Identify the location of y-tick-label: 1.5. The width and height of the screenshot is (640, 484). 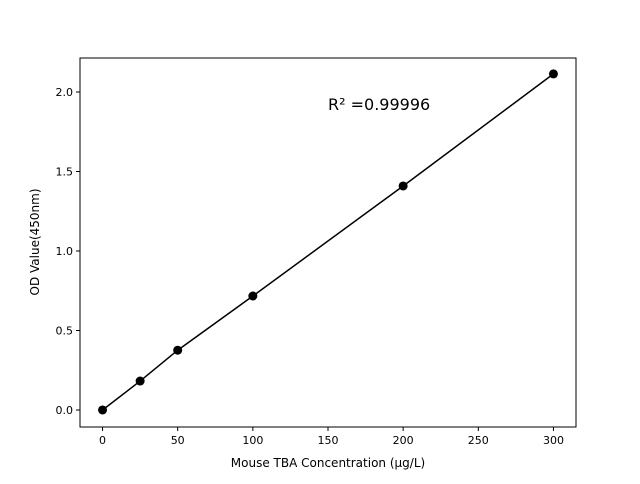
(65, 172).